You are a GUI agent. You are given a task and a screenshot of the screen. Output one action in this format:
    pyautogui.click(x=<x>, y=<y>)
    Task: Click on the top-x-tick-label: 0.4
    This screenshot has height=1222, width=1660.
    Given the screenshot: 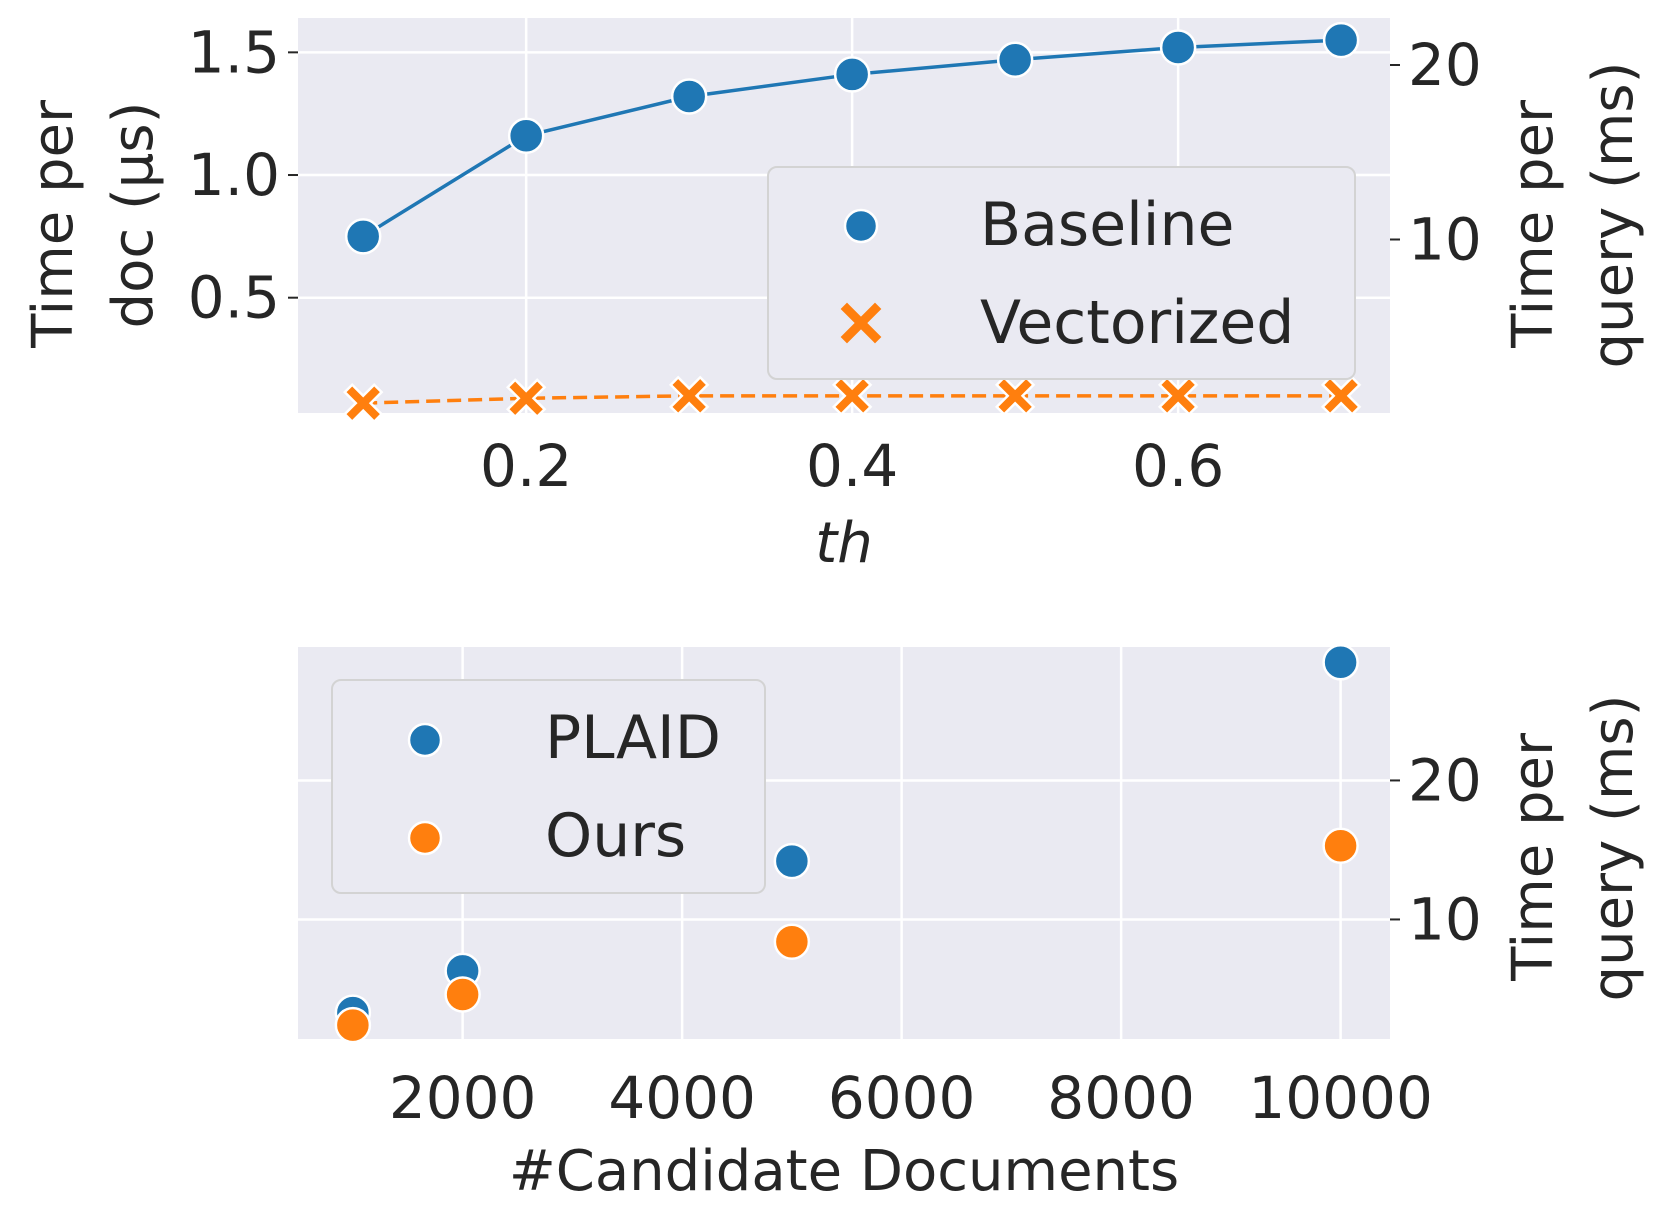 What is the action you would take?
    pyautogui.click(x=852, y=466)
    